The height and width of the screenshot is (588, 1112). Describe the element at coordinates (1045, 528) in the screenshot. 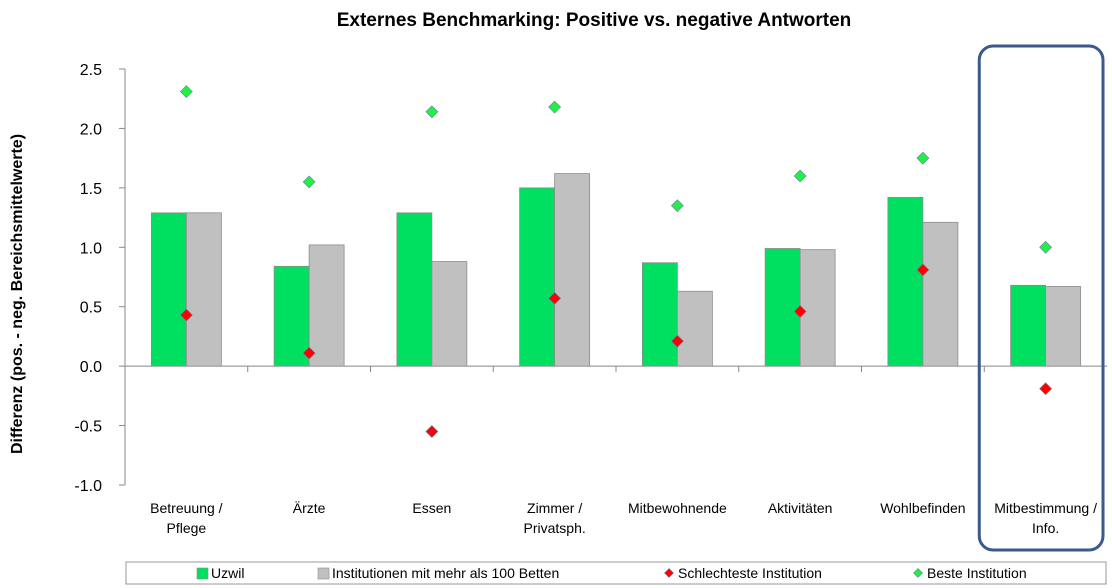

I see `category-label: Info.` at that location.